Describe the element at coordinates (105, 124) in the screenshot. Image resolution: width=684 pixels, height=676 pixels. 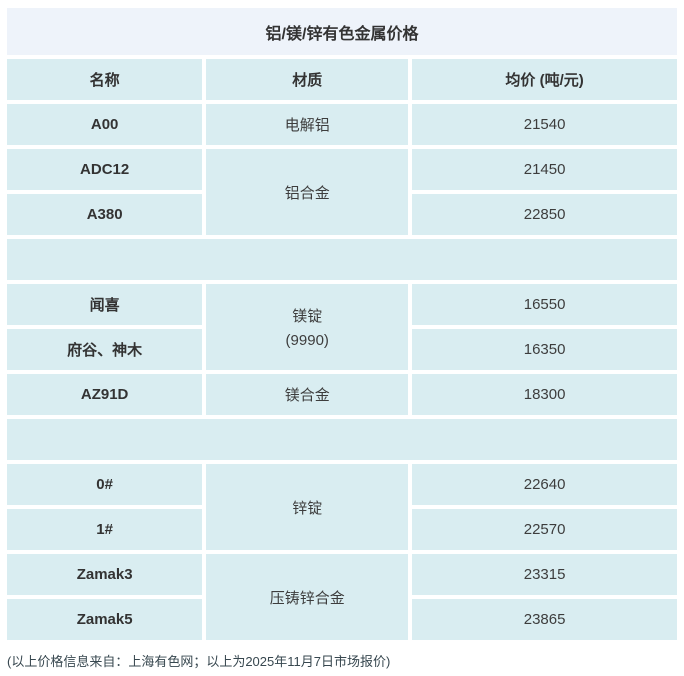
I see `name-cell: A00` at that location.